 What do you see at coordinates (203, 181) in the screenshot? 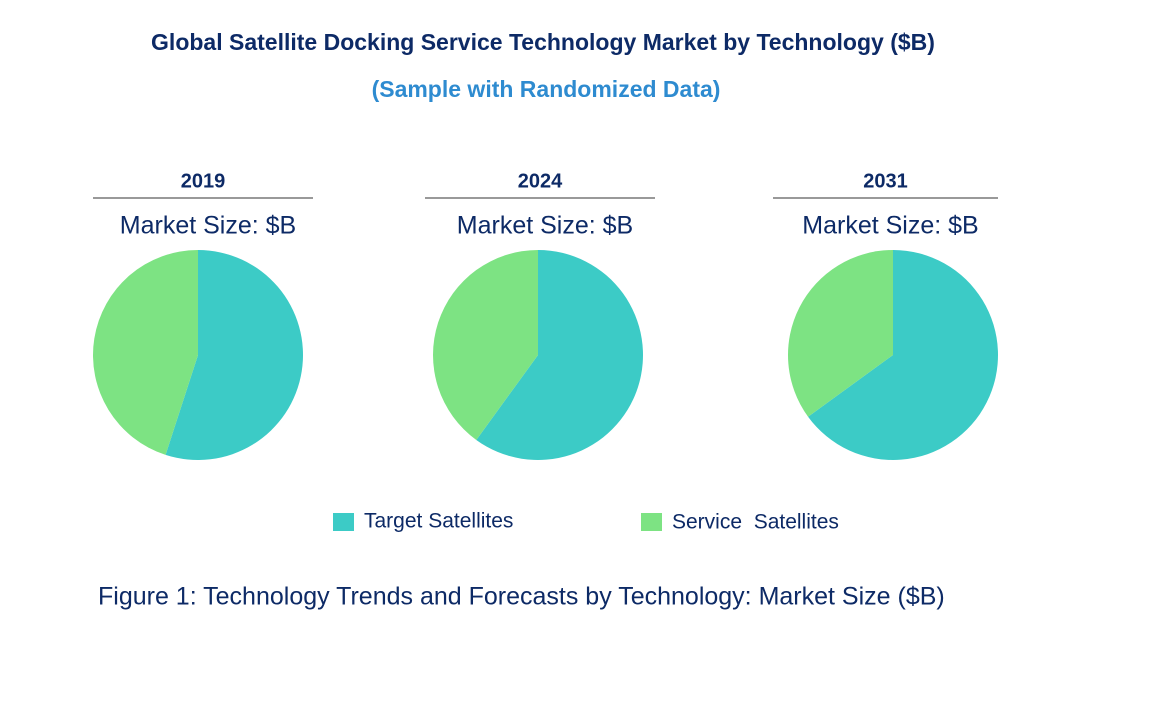
I see `chart-title: 2019` at bounding box center [203, 181].